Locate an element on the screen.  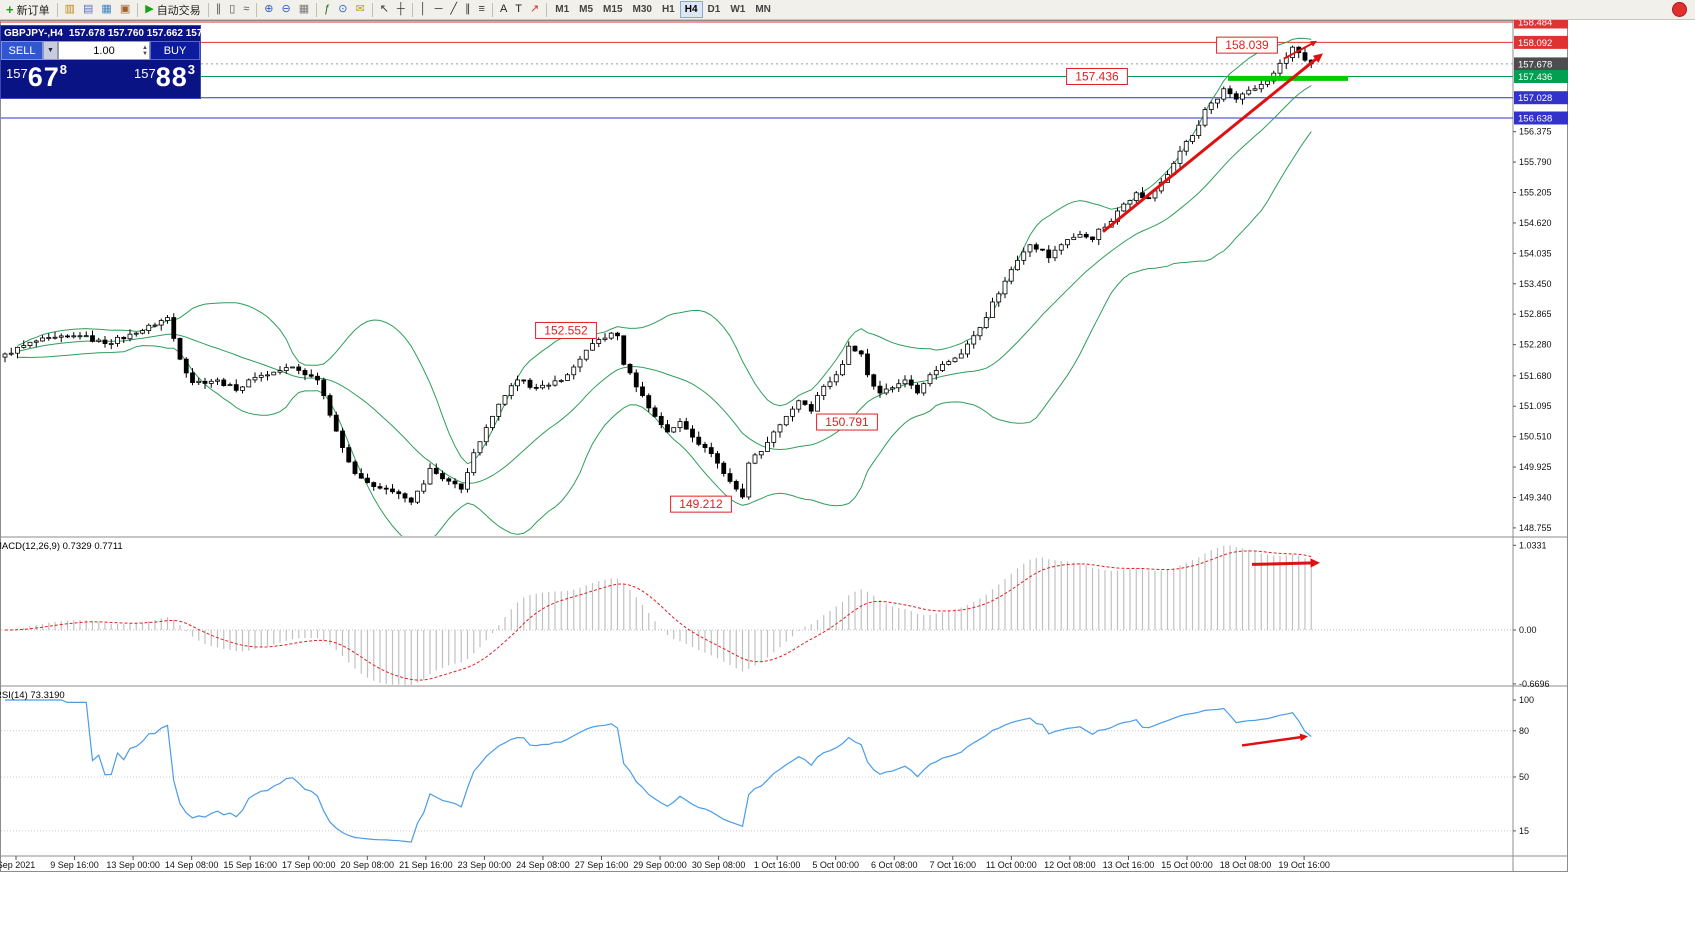
text-tool-icon: A is located at coordinates (503, 9).